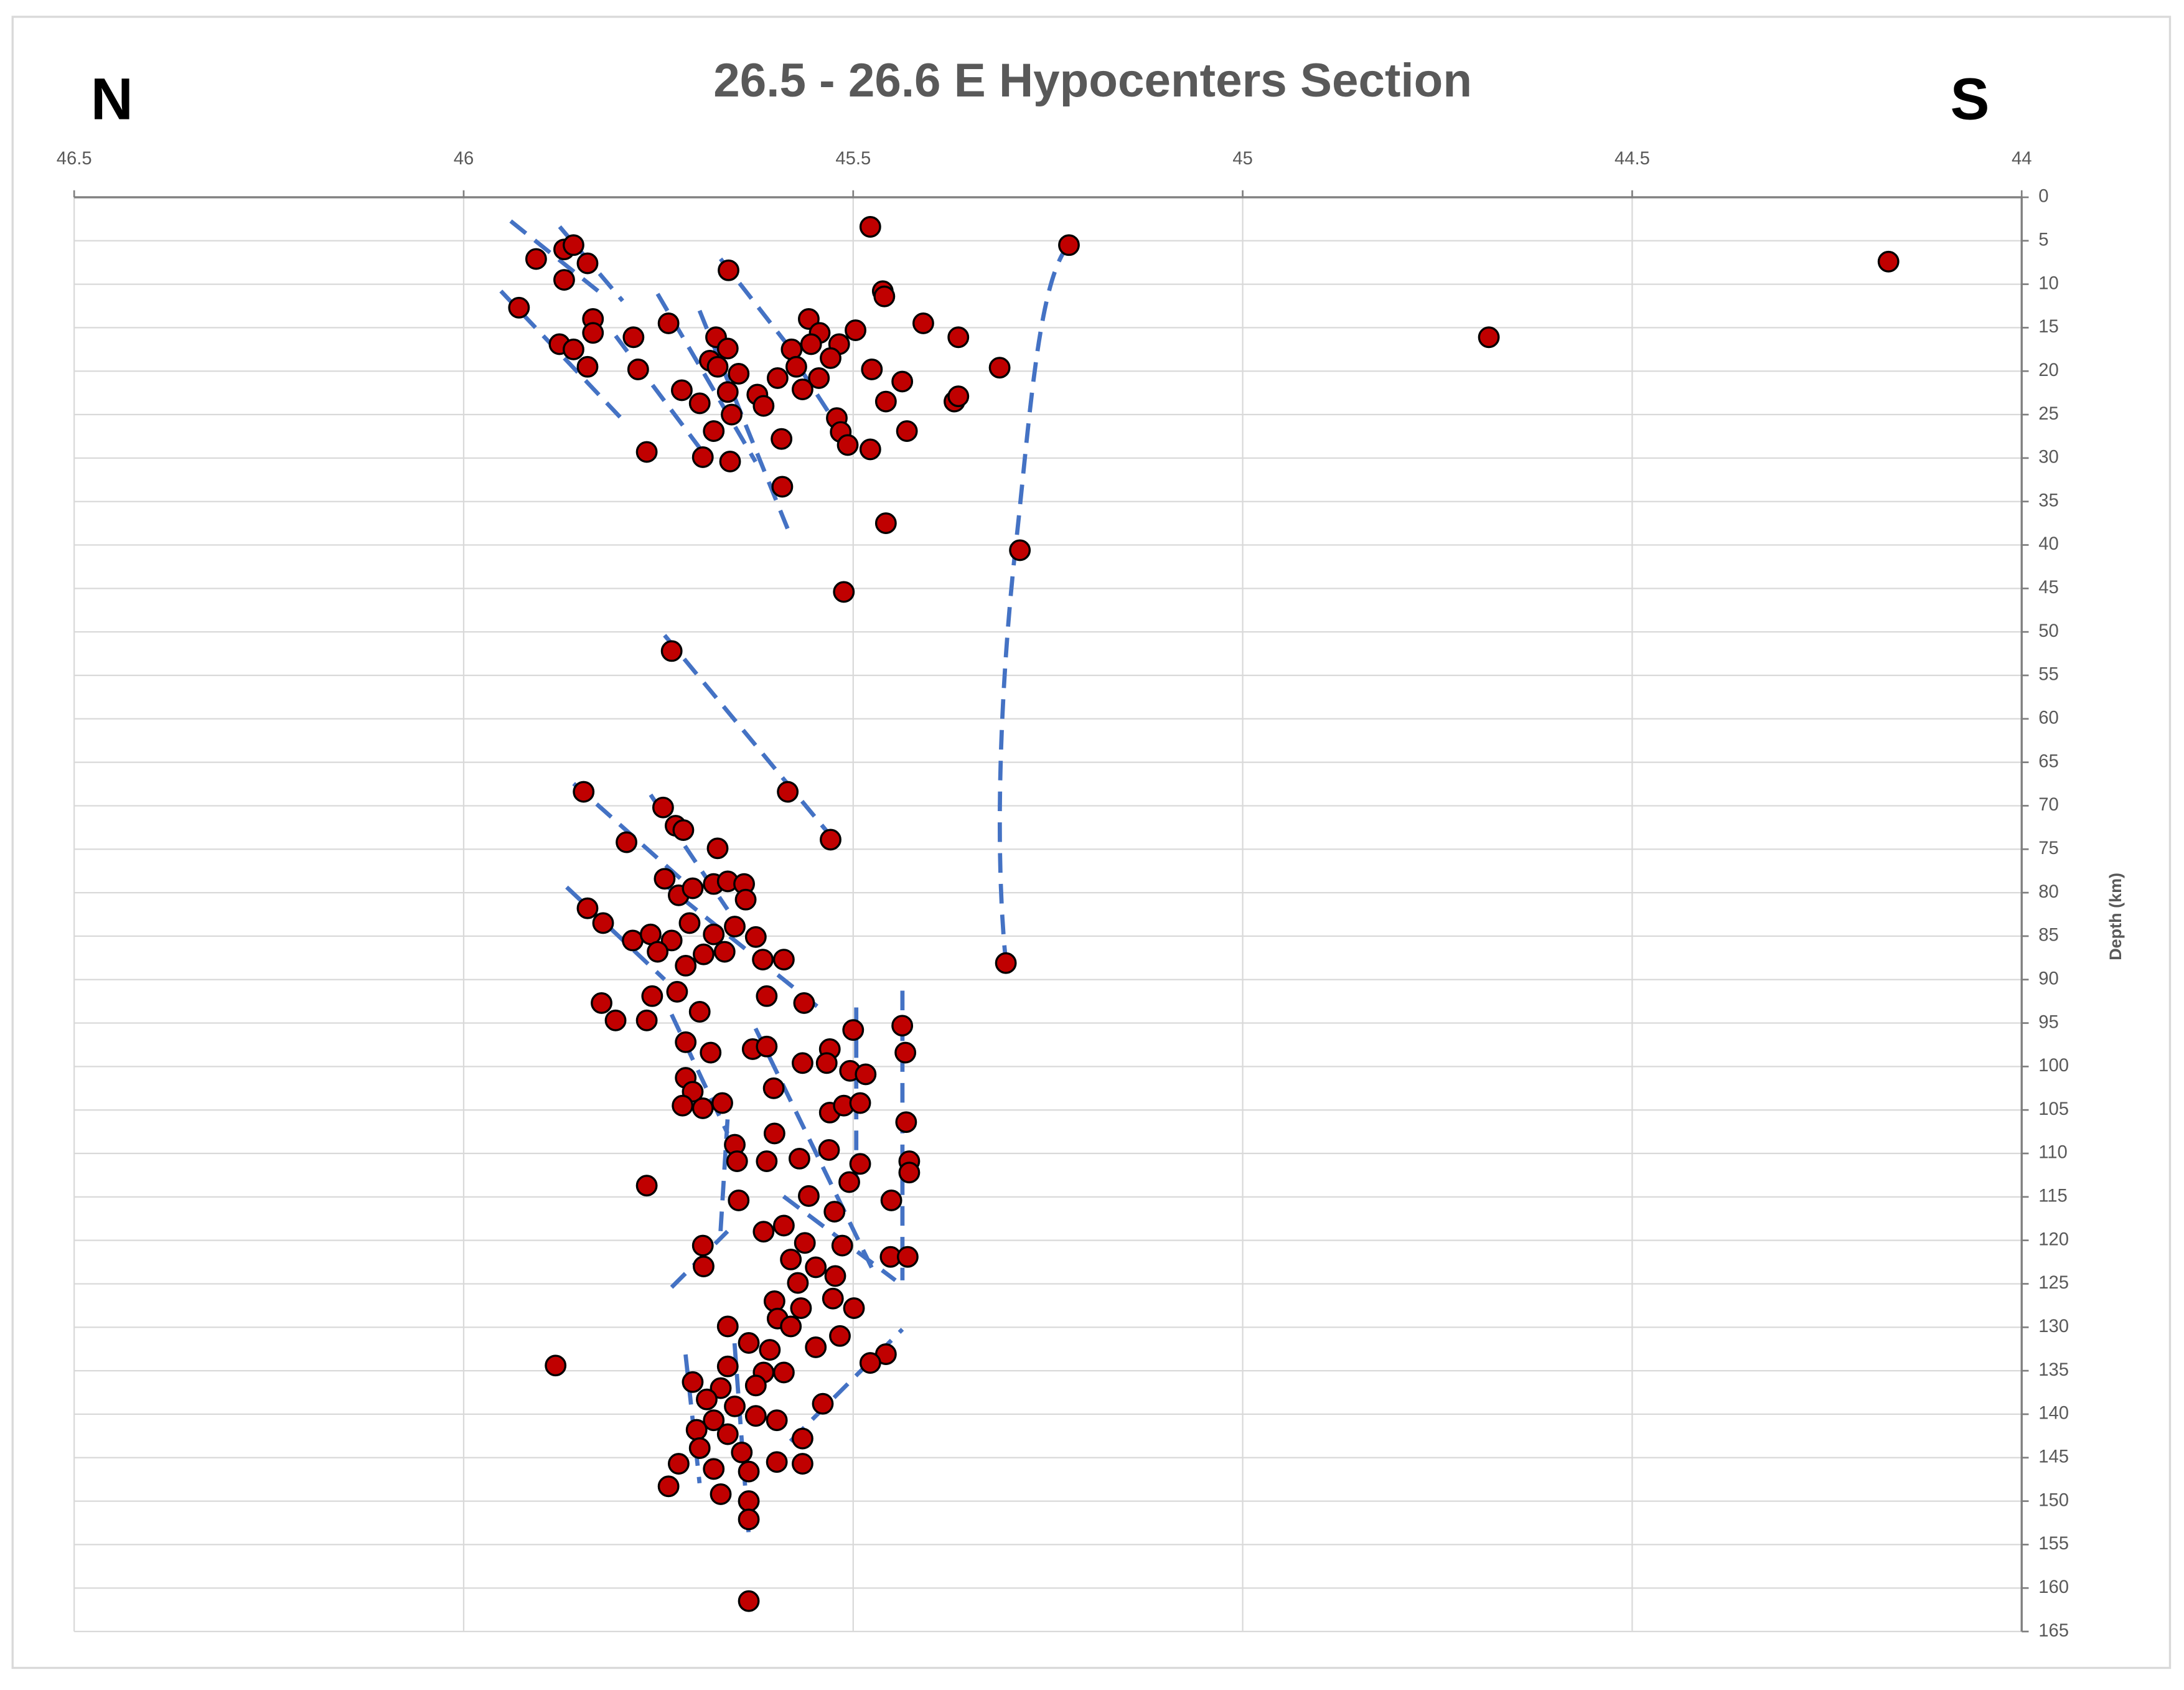  Describe the element at coordinates (2043, 197) in the screenshot. I see `y-tick-label: 0` at that location.